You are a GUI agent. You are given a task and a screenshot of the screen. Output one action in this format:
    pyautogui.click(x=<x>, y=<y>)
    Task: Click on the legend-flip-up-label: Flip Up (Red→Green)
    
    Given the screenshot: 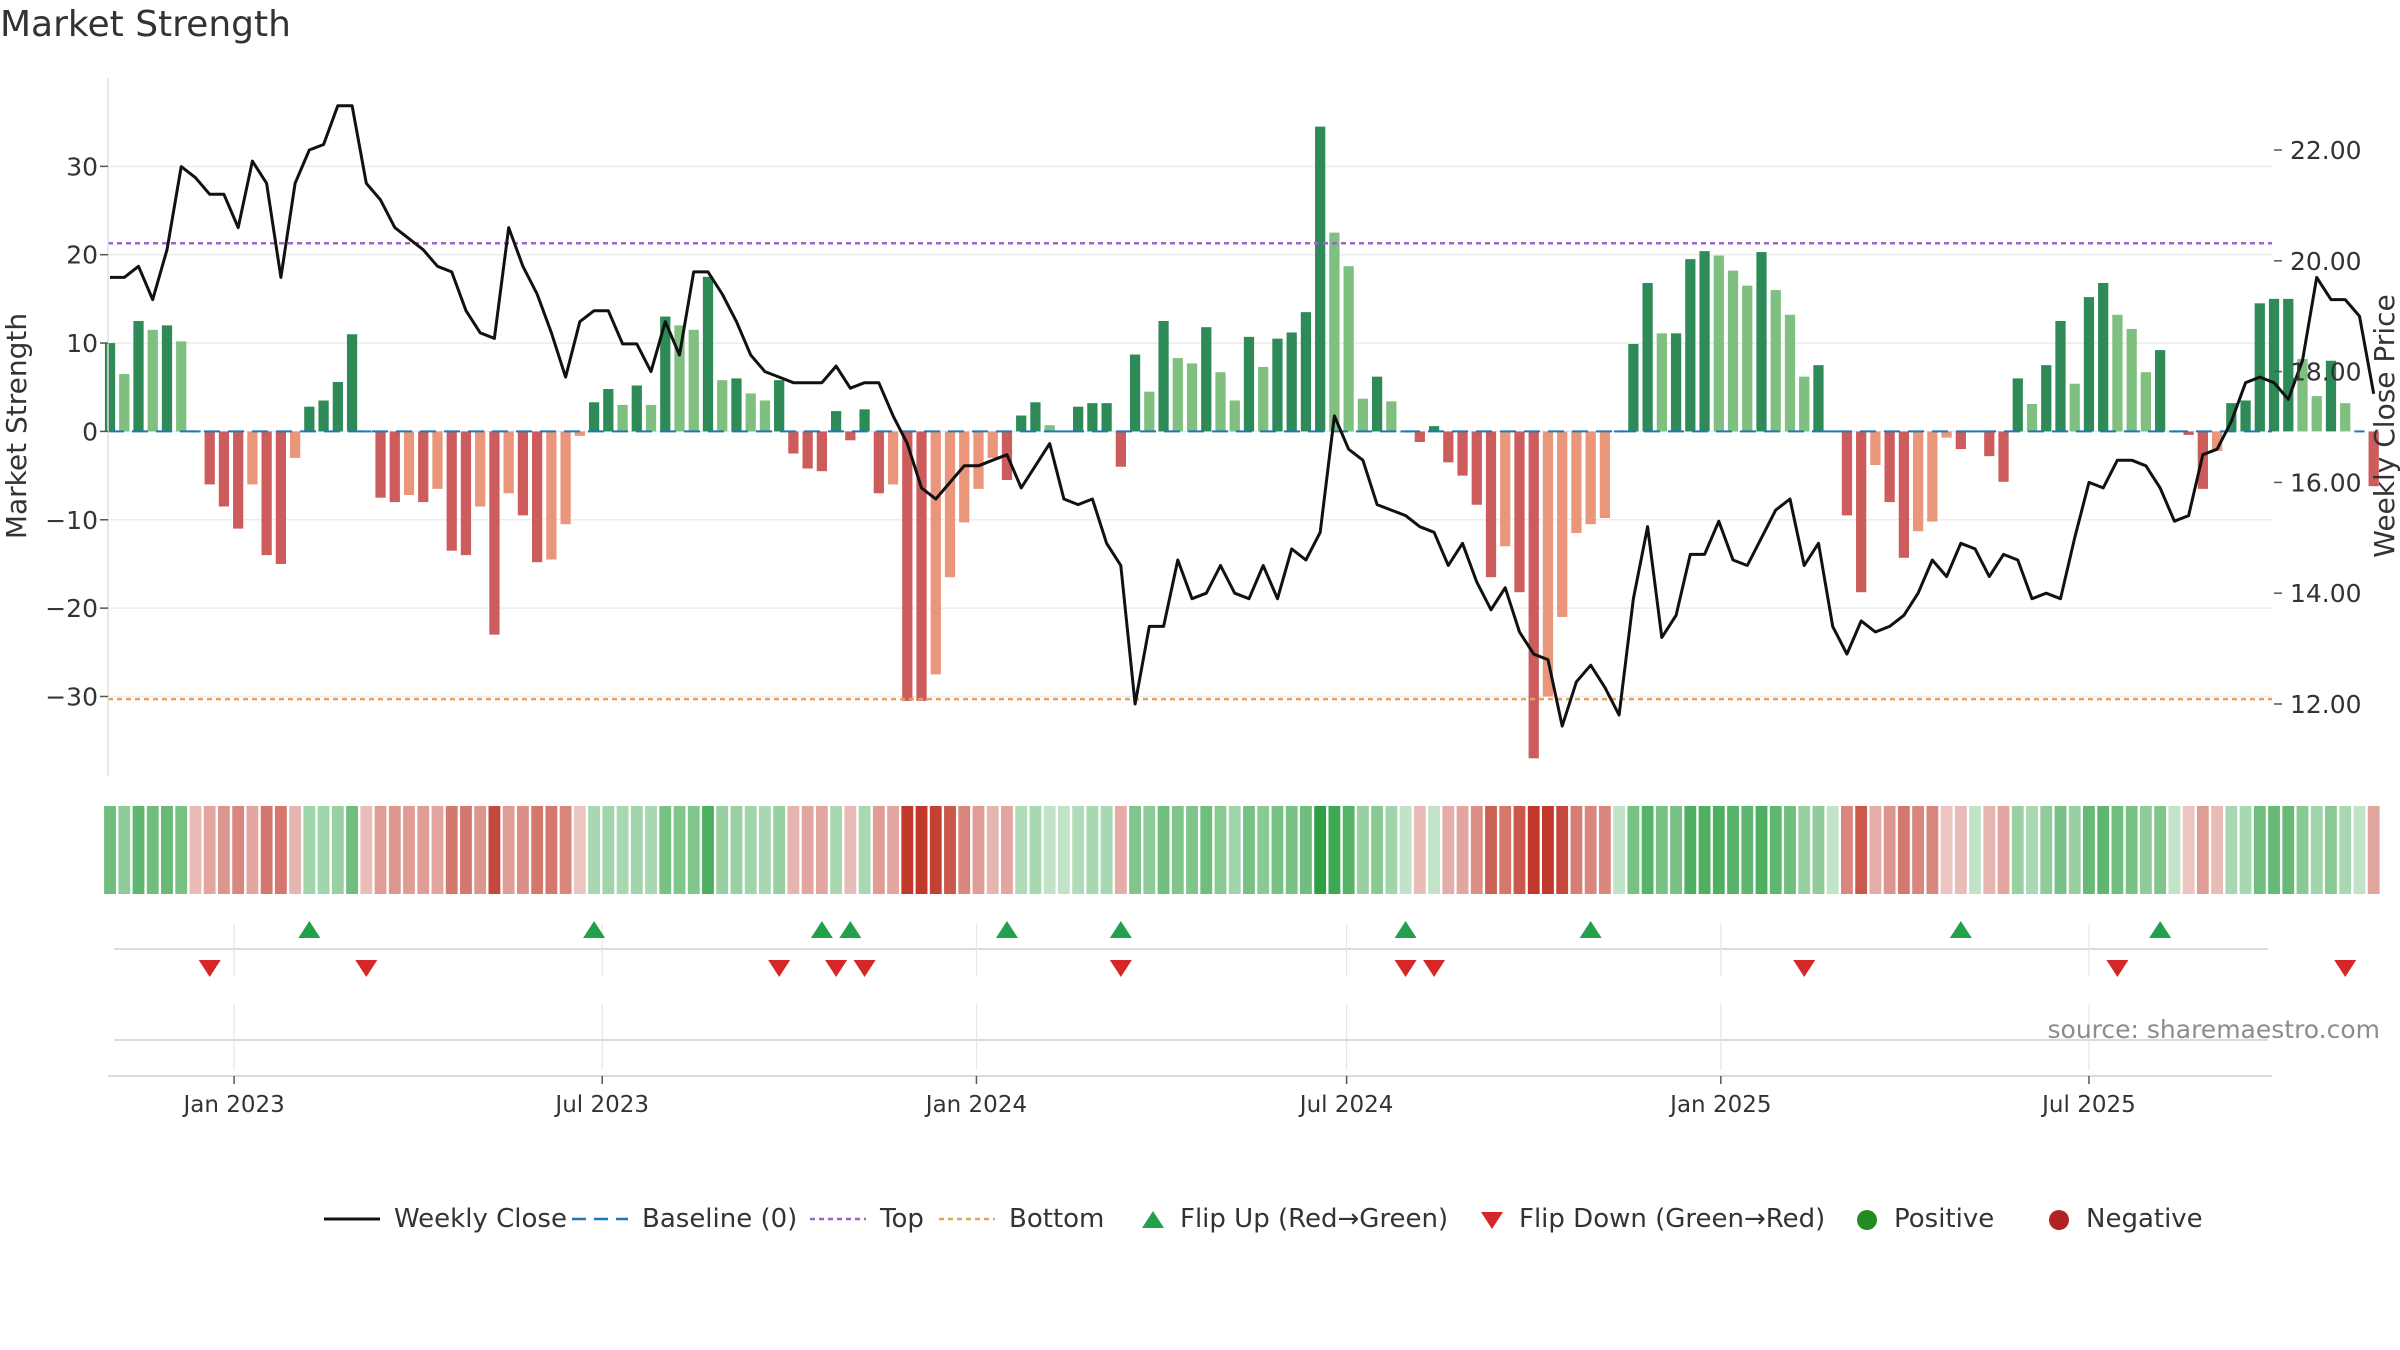 What is the action you would take?
    pyautogui.click(x=1314, y=1219)
    